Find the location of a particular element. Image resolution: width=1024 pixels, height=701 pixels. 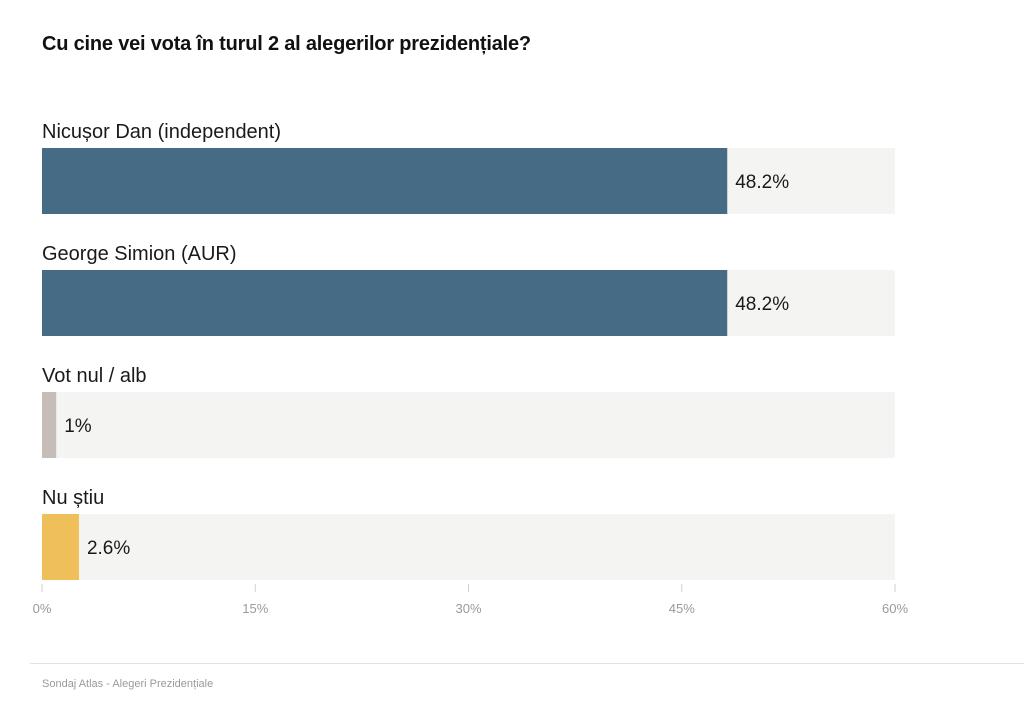

category-label: George Simion (AUR) is located at coordinates (139, 254).